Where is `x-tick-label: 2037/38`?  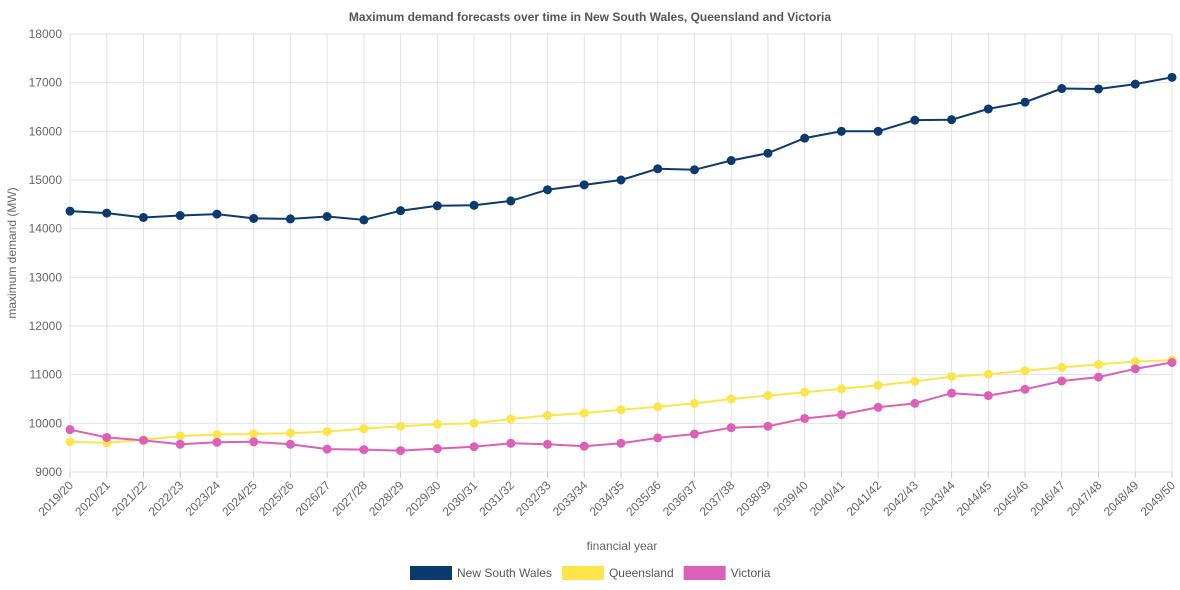 x-tick-label: 2037/38 is located at coordinates (717, 498).